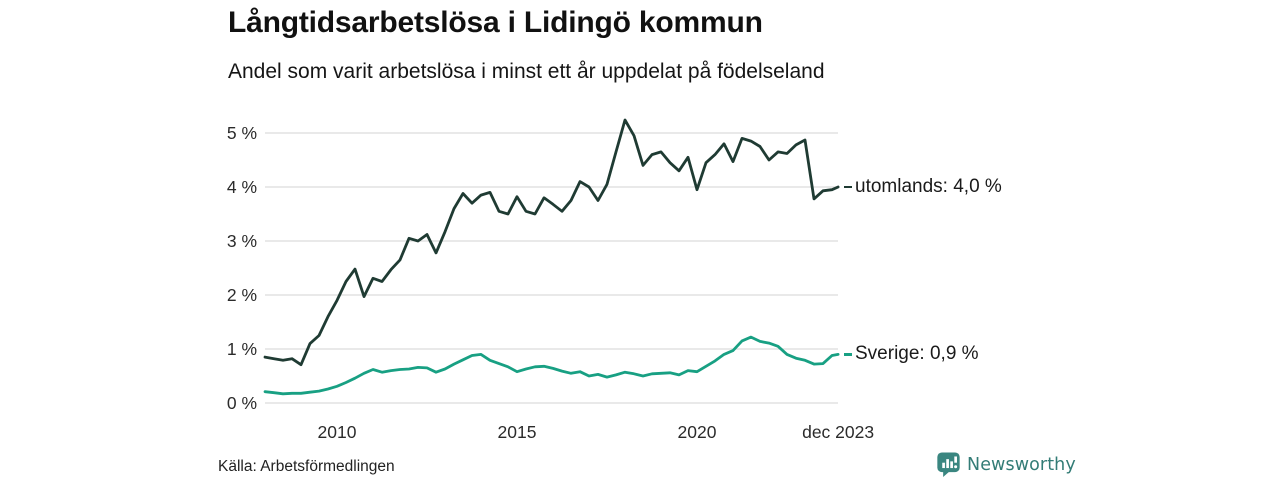  Describe the element at coordinates (1021, 464) in the screenshot. I see `brand-name: Newsworthy` at that location.